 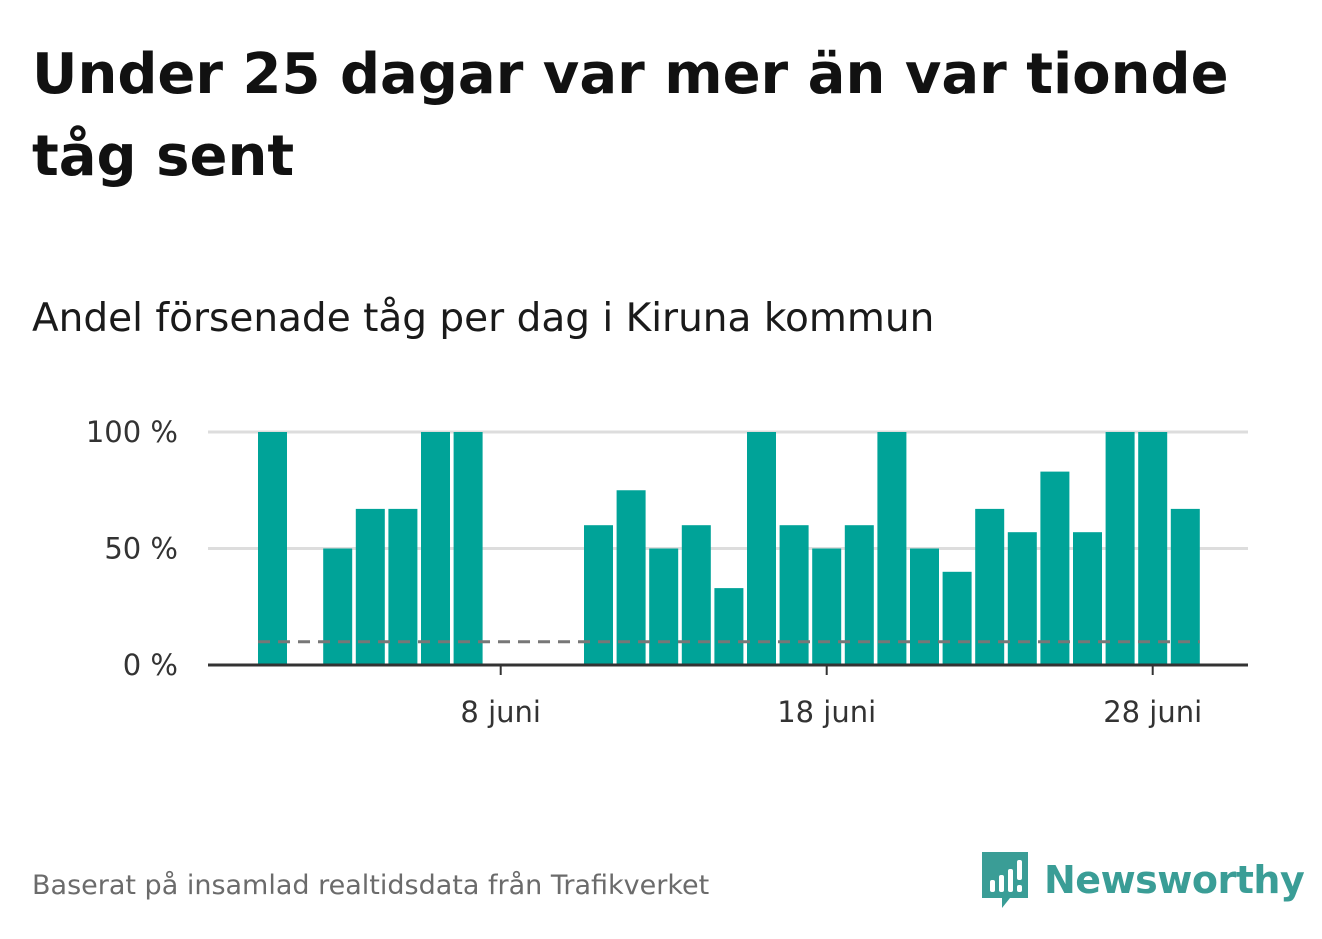 What do you see at coordinates (1152, 712) in the screenshot?
I see `x-tick-label-2024-06-28: 28 juni` at bounding box center [1152, 712].